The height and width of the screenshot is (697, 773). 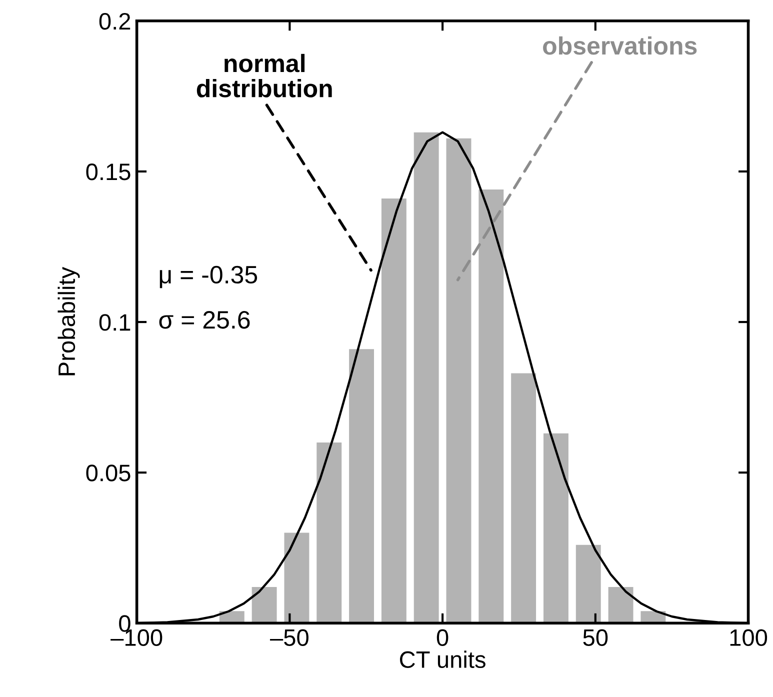 What do you see at coordinates (69, 321) in the screenshot?
I see `y-axis-title: Probability` at bounding box center [69, 321].